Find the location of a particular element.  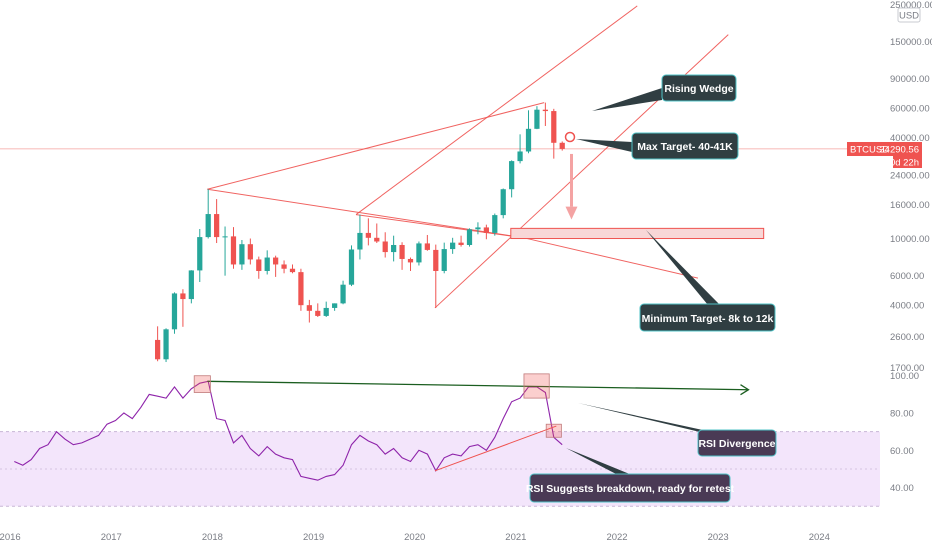

wedge-inner-line is located at coordinates (496, 110).